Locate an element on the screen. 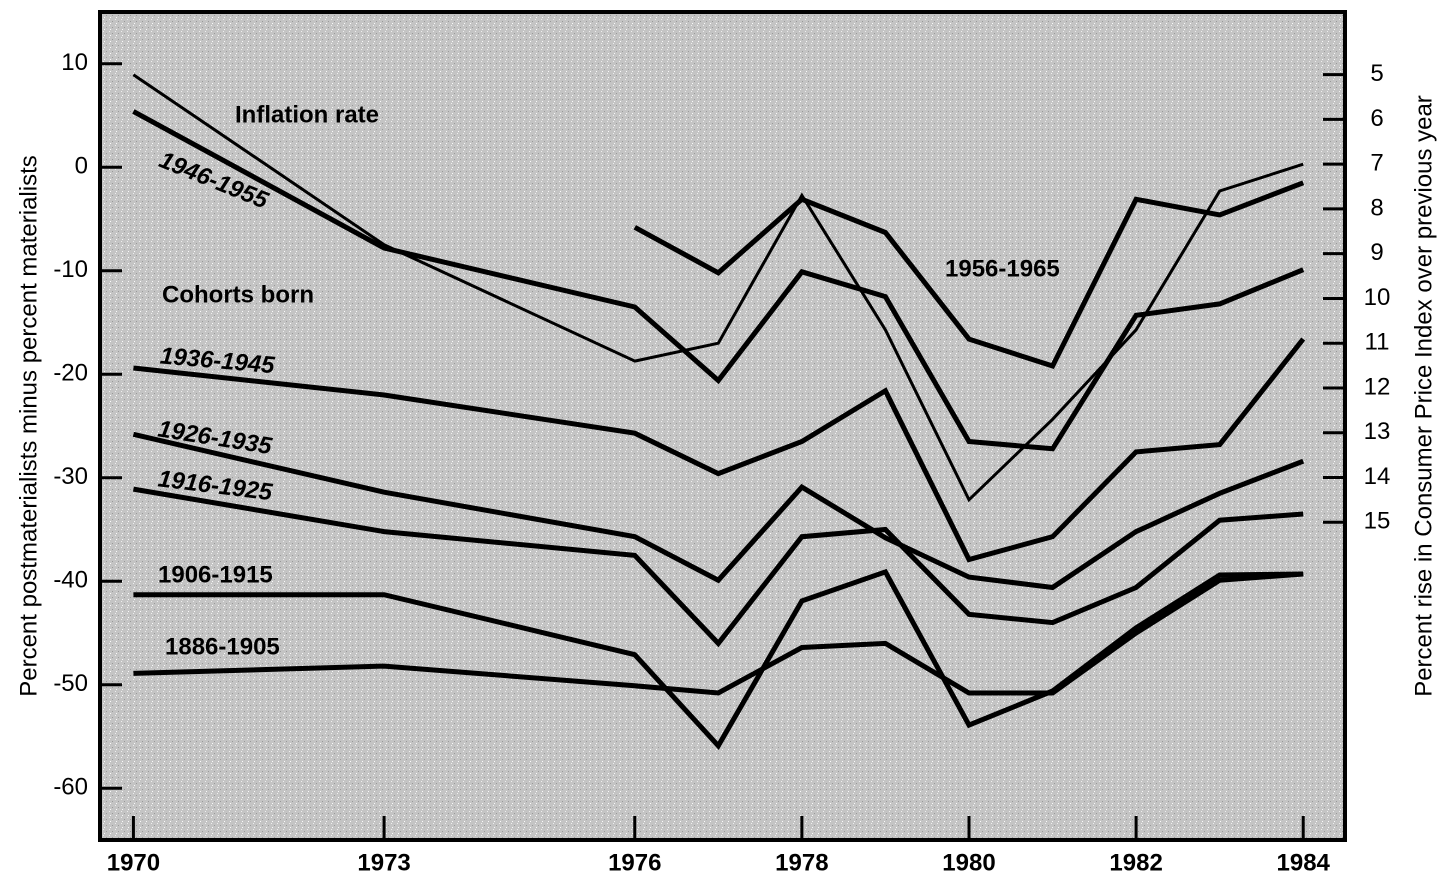 The height and width of the screenshot is (881, 1455). x-tick-label: 1970 is located at coordinates (133, 862).